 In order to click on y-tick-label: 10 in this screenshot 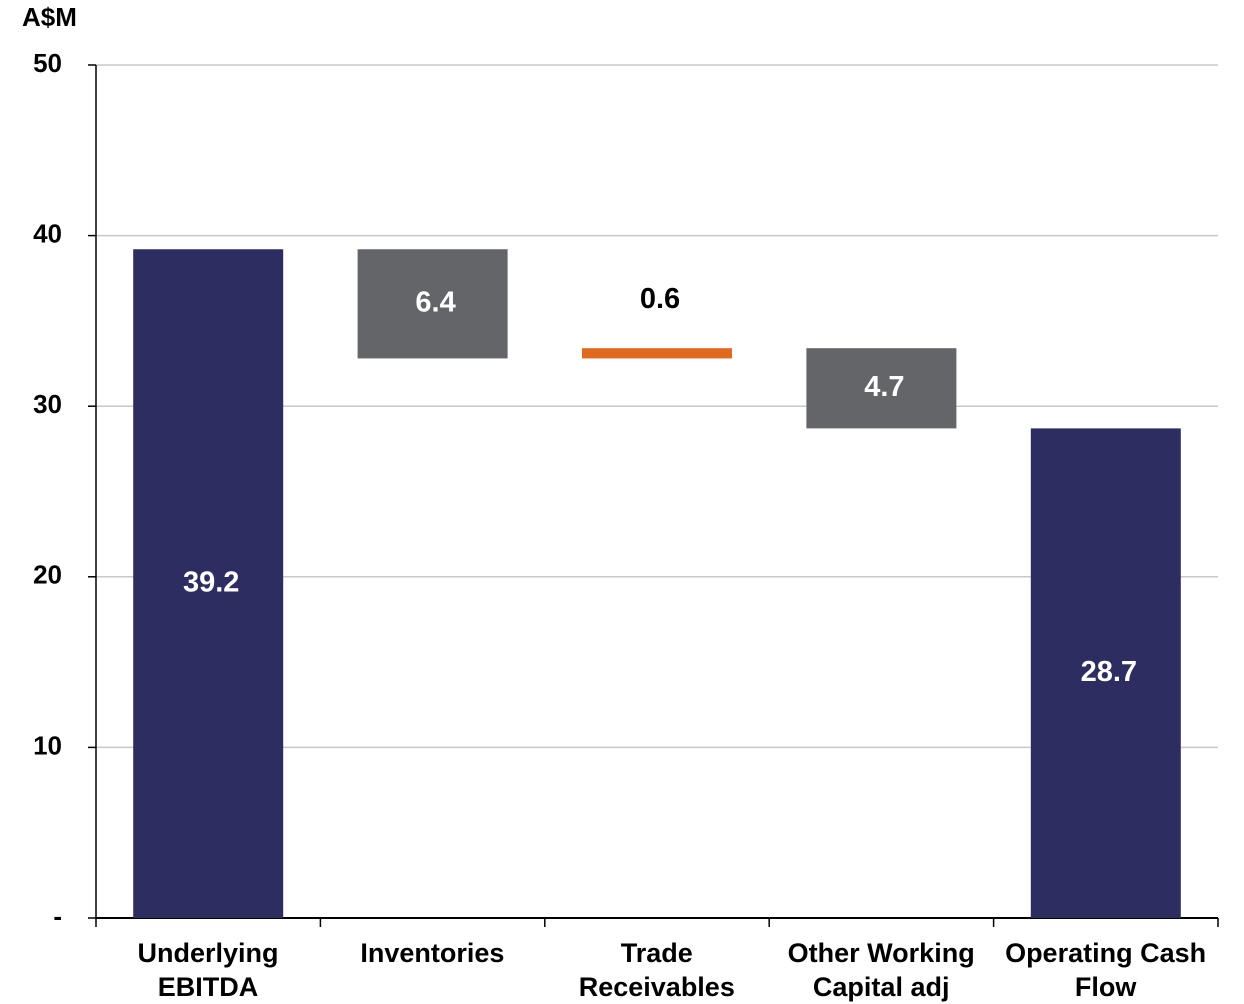, I will do `click(47, 745)`.